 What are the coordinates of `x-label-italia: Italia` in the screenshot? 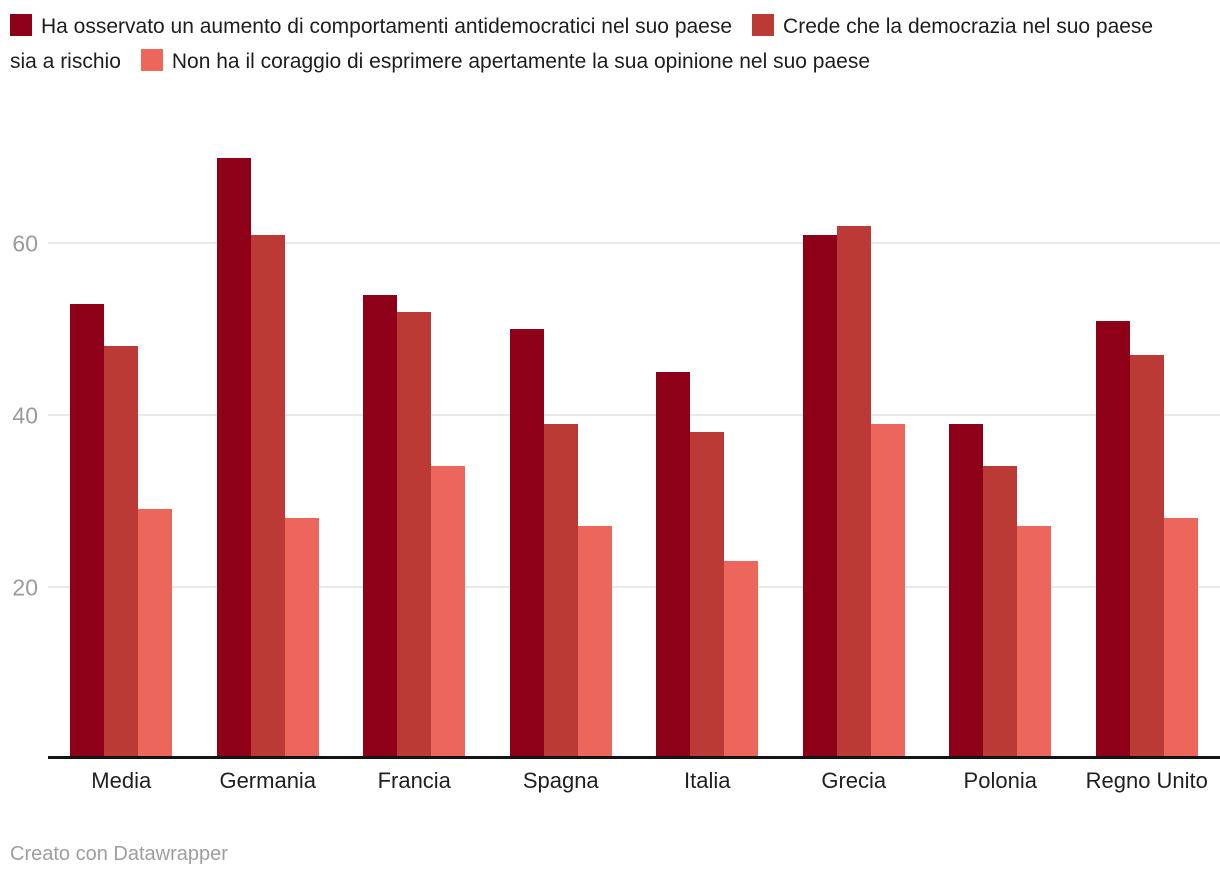 It's located at (707, 780).